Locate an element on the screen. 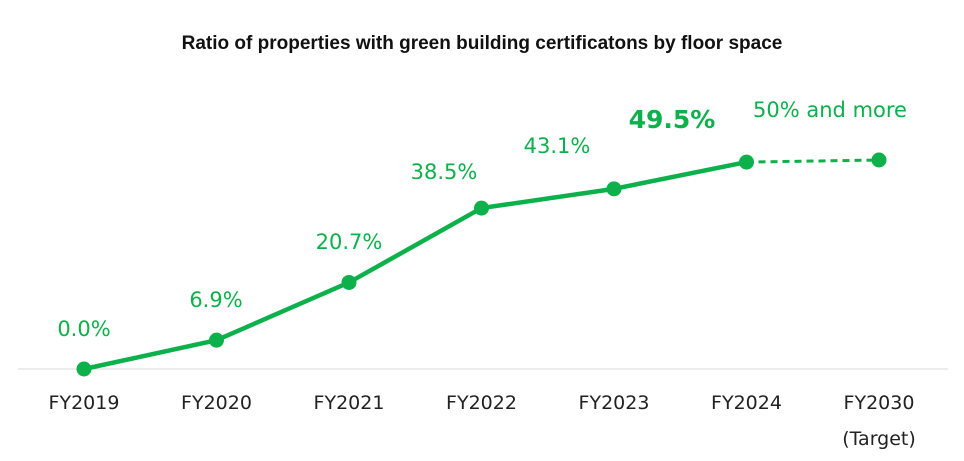  data-label-fy2019: 0.0% is located at coordinates (83, 329).